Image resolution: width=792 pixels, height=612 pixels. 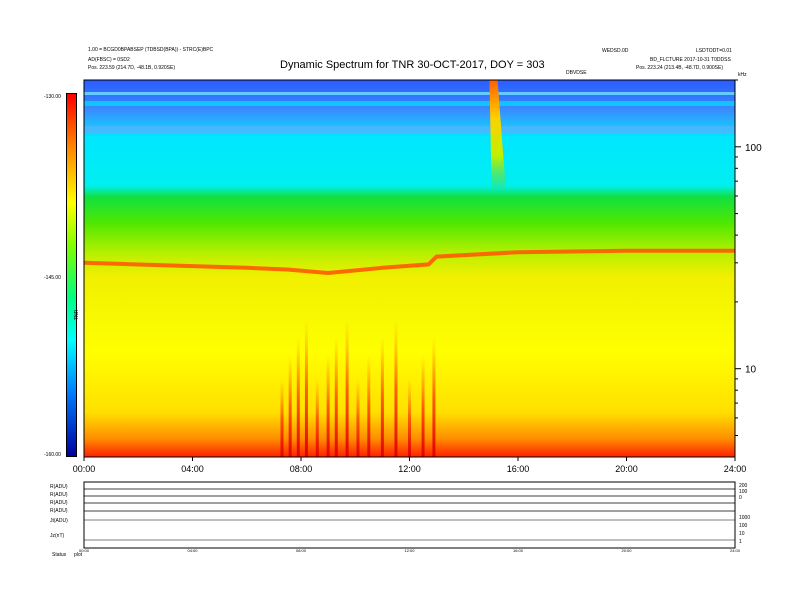 What do you see at coordinates (78, 555) in the screenshot?
I see `footer-label-right: plot` at bounding box center [78, 555].